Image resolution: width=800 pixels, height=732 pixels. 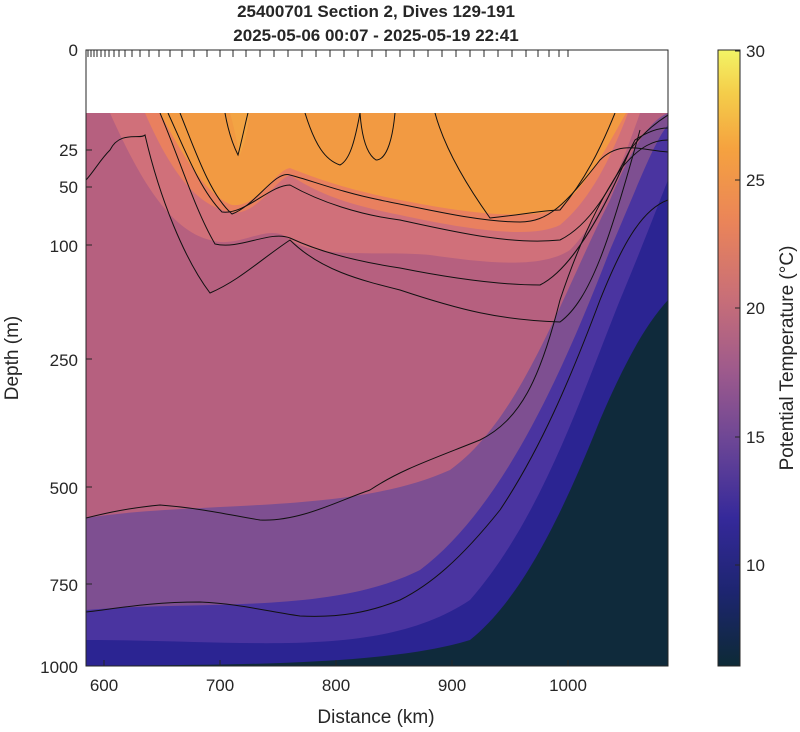 What do you see at coordinates (755, 51) in the screenshot?
I see `colorbar-tick-label: 30` at bounding box center [755, 51].